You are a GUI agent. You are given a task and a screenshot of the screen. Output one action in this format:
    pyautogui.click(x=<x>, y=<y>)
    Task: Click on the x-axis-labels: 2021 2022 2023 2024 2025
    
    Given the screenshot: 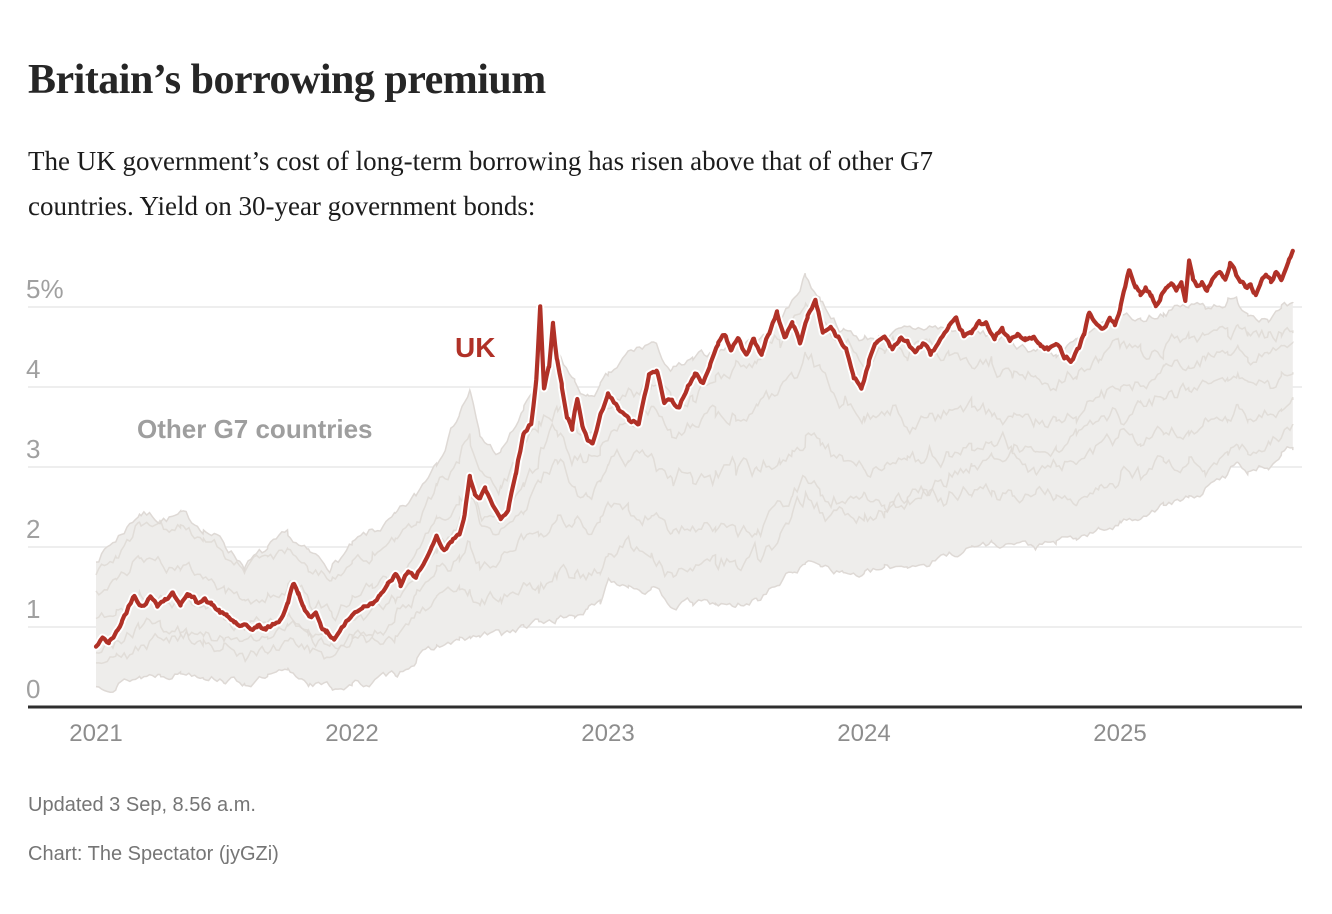 What is the action you would take?
    pyautogui.click(x=607, y=733)
    